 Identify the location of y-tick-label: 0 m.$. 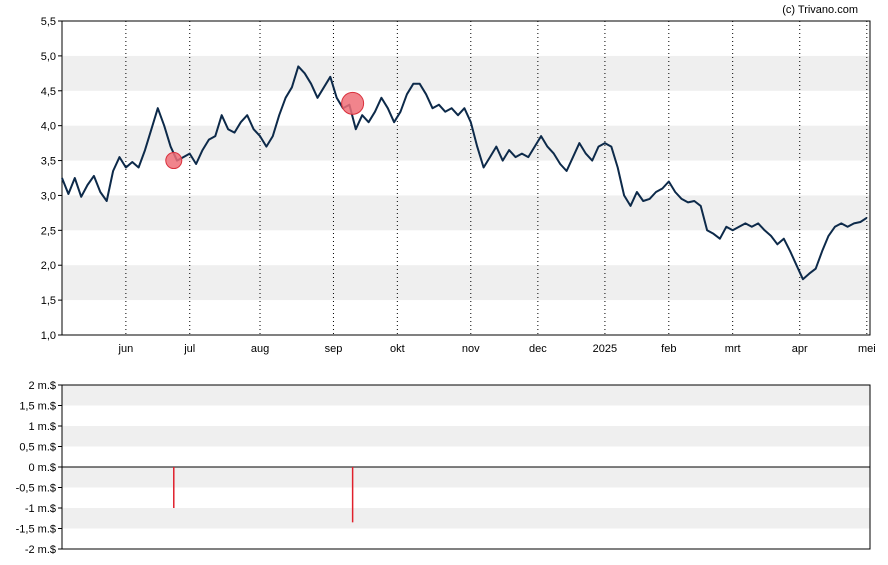
(42, 468).